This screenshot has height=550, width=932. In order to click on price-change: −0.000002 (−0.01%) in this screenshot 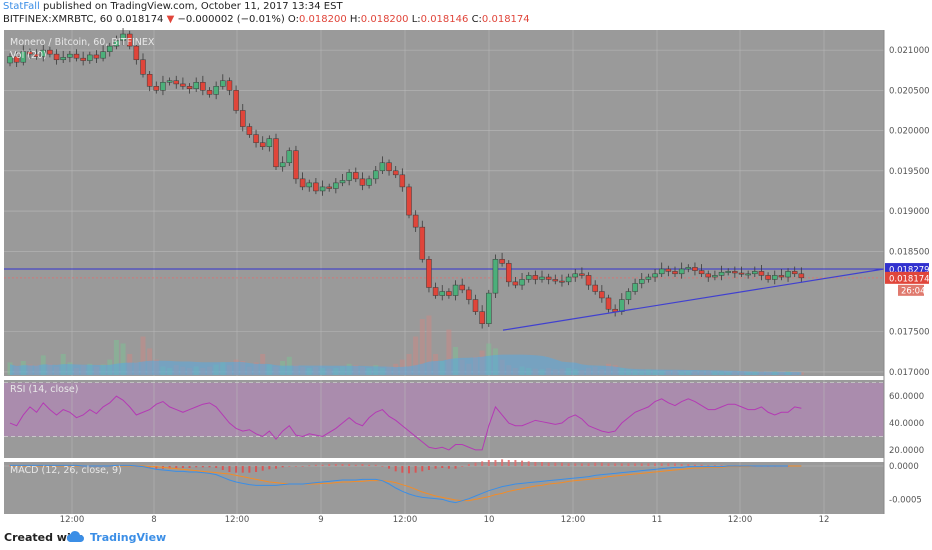, I will do `click(231, 19)`.